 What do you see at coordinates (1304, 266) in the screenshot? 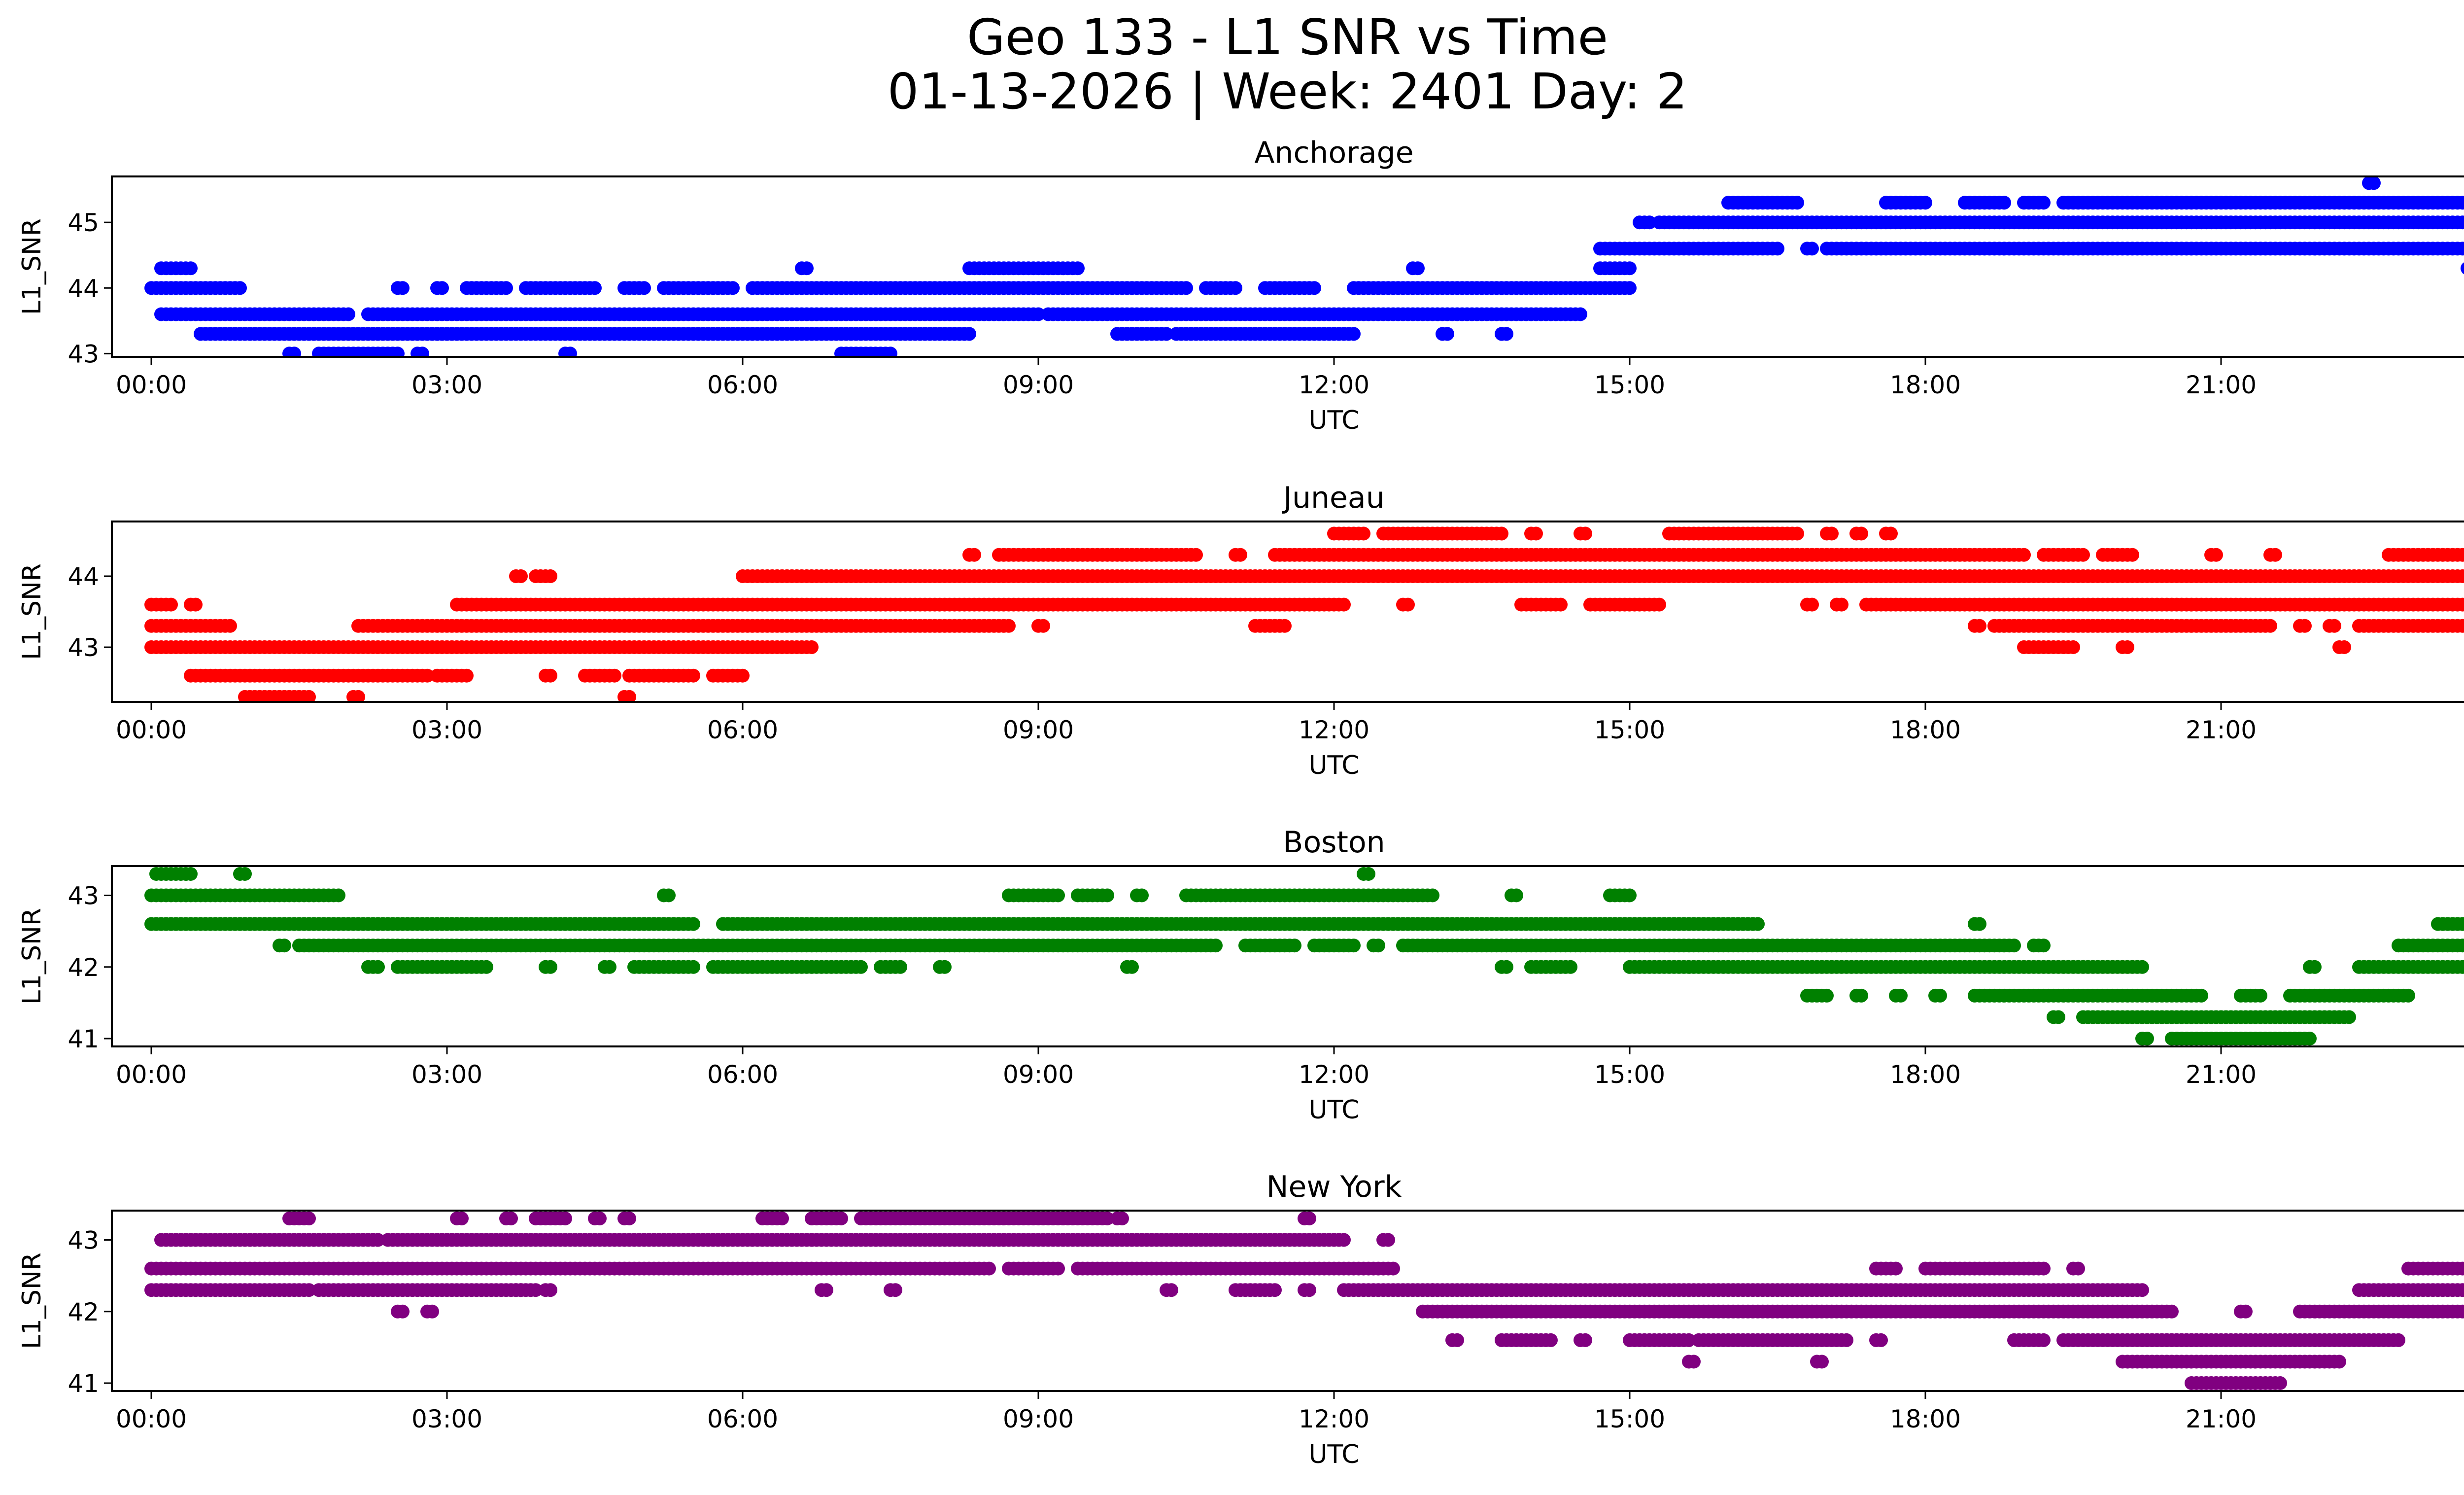
I see `series-anchorage` at bounding box center [1304, 266].